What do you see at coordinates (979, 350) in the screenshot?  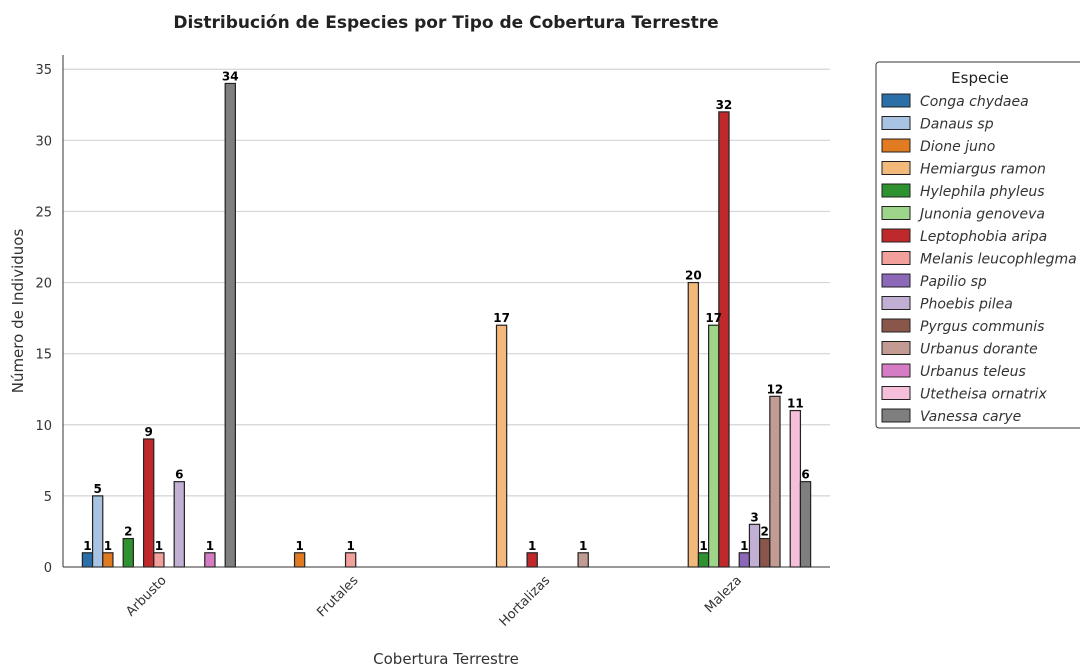 I see `legend-label: Urbanus dorante` at bounding box center [979, 350].